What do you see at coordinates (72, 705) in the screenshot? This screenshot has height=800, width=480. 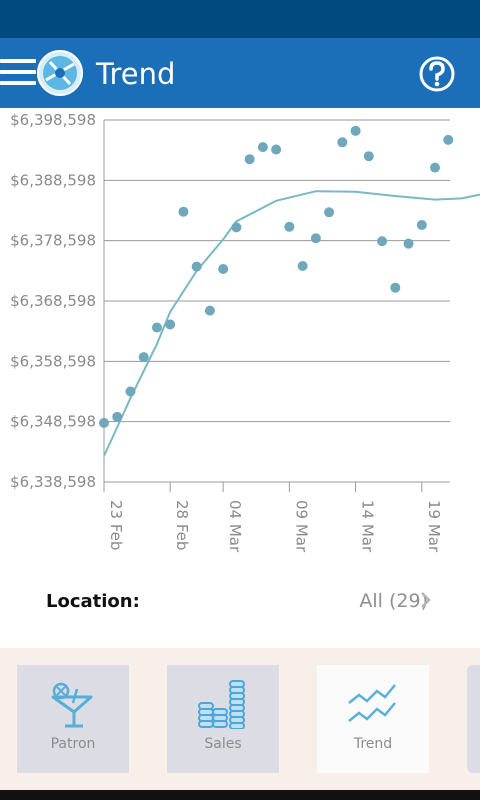 I see `cocktail-glass-icon` at bounding box center [72, 705].